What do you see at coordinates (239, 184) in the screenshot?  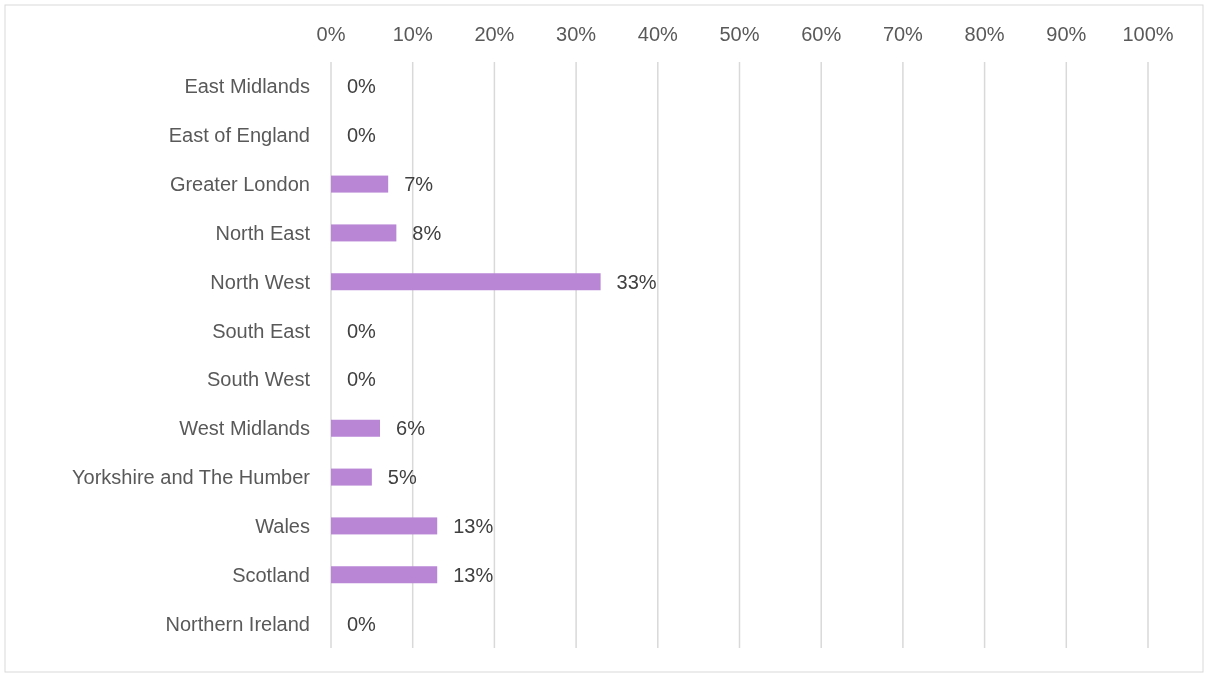 I see `y-tick-label: Greater London` at bounding box center [239, 184].